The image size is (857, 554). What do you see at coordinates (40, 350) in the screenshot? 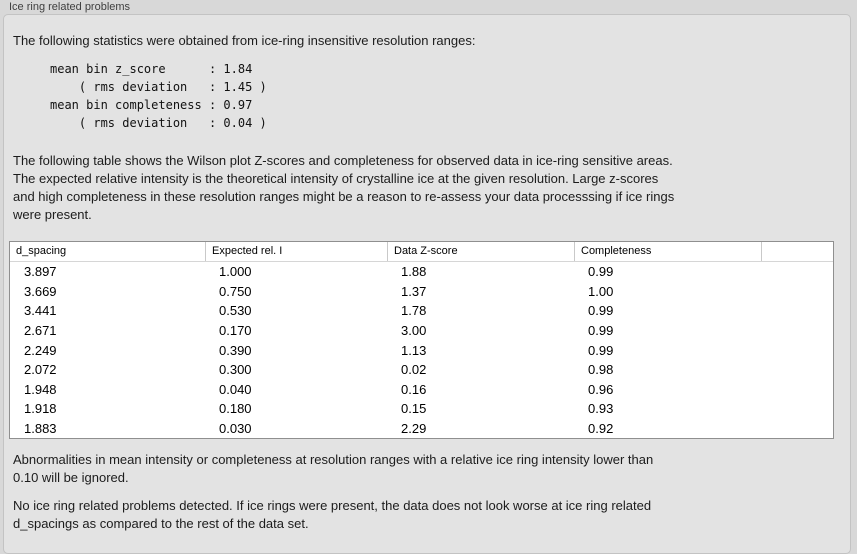
I see `table-cell: 2.249` at bounding box center [40, 350].